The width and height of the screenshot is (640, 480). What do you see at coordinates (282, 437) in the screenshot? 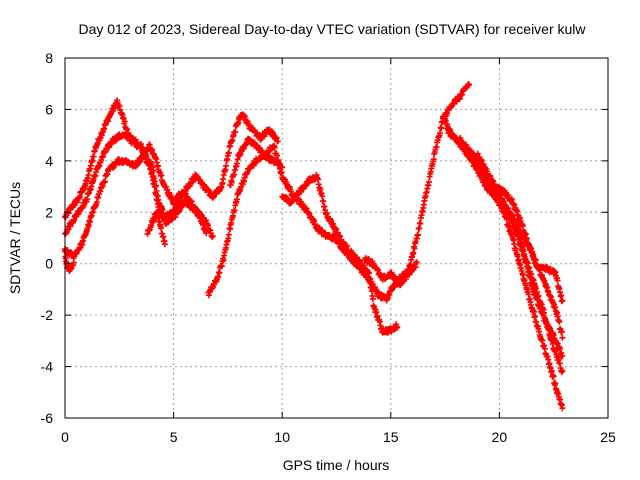
I see `x-tick-label: 10` at bounding box center [282, 437].